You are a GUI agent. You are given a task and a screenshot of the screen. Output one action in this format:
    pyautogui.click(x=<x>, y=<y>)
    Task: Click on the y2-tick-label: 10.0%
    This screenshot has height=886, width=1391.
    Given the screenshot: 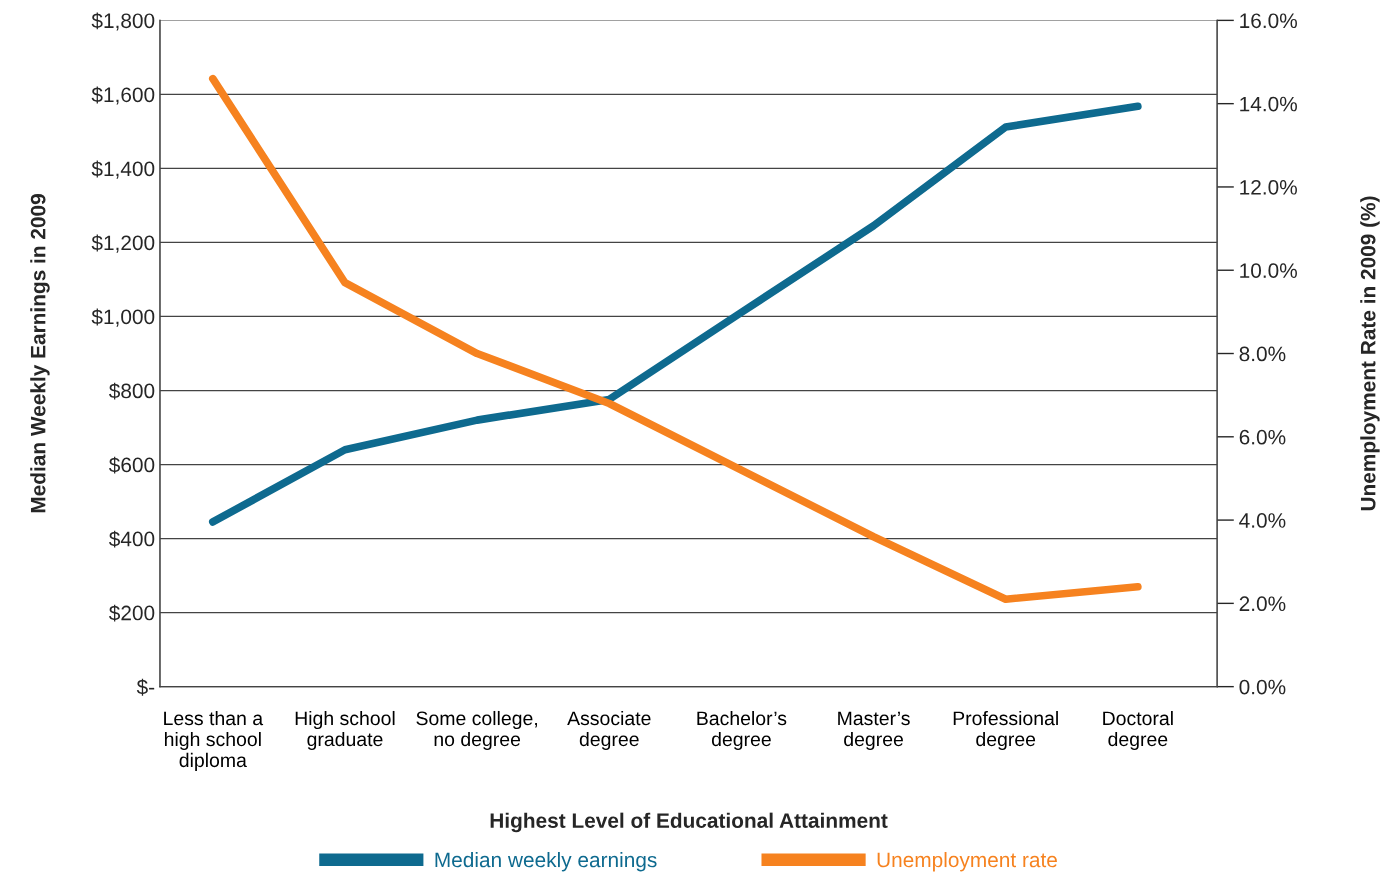 What is the action you would take?
    pyautogui.click(x=1268, y=270)
    